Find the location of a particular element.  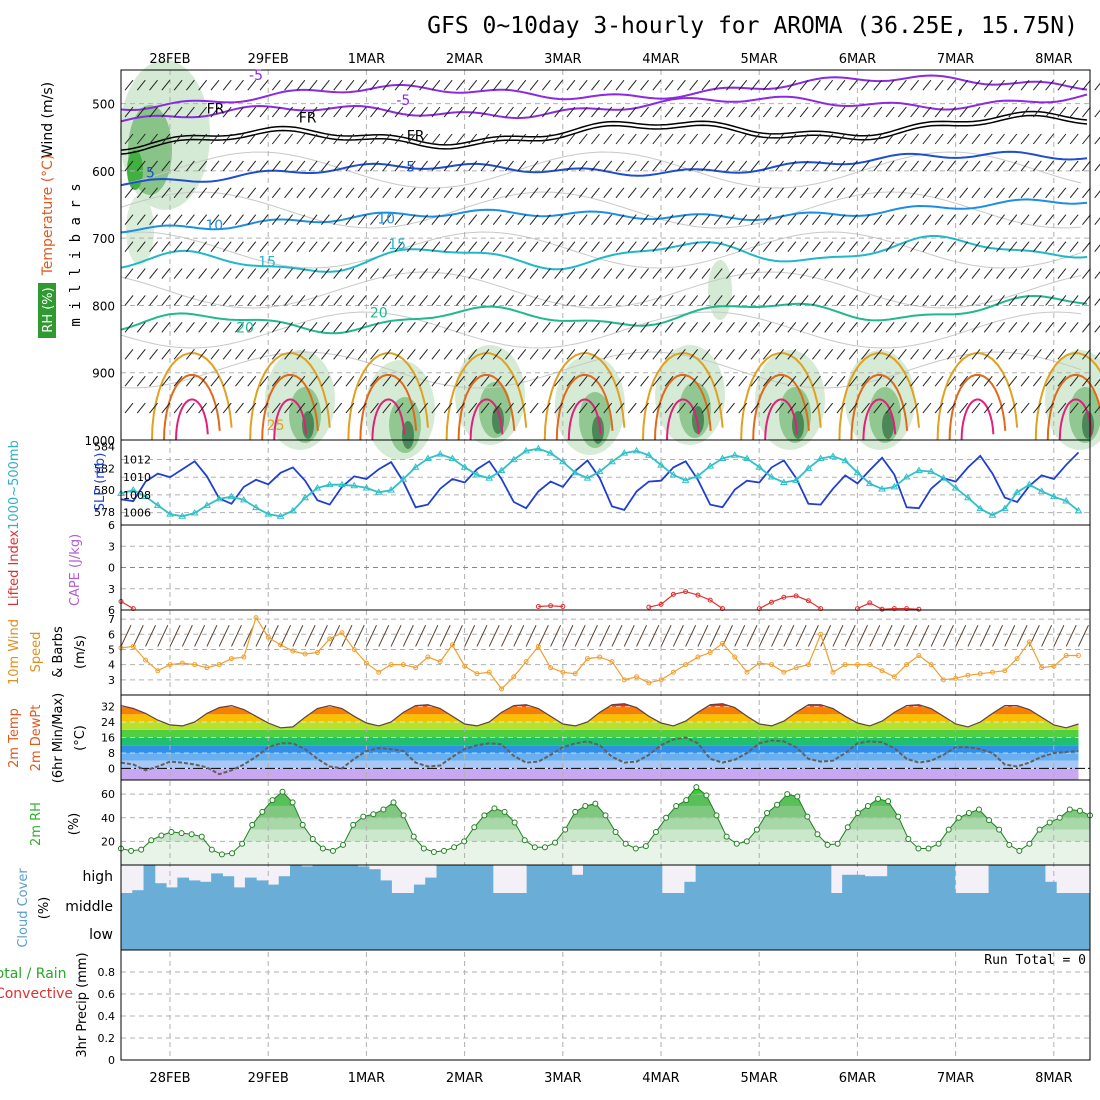

date-label-bottom: 3MAR is located at coordinates (562, 1078).